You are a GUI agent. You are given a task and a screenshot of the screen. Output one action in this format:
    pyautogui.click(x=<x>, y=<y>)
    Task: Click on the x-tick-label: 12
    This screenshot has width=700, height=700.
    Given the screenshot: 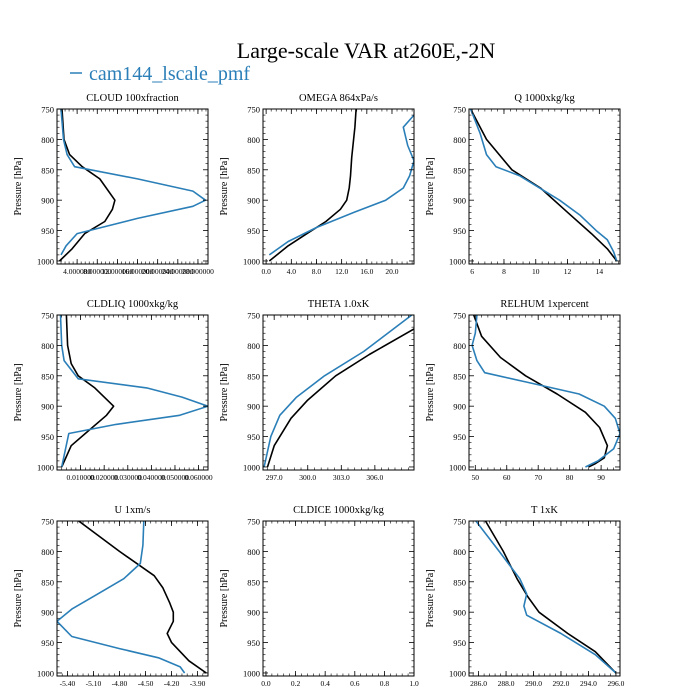 What is the action you would take?
    pyautogui.click(x=568, y=271)
    